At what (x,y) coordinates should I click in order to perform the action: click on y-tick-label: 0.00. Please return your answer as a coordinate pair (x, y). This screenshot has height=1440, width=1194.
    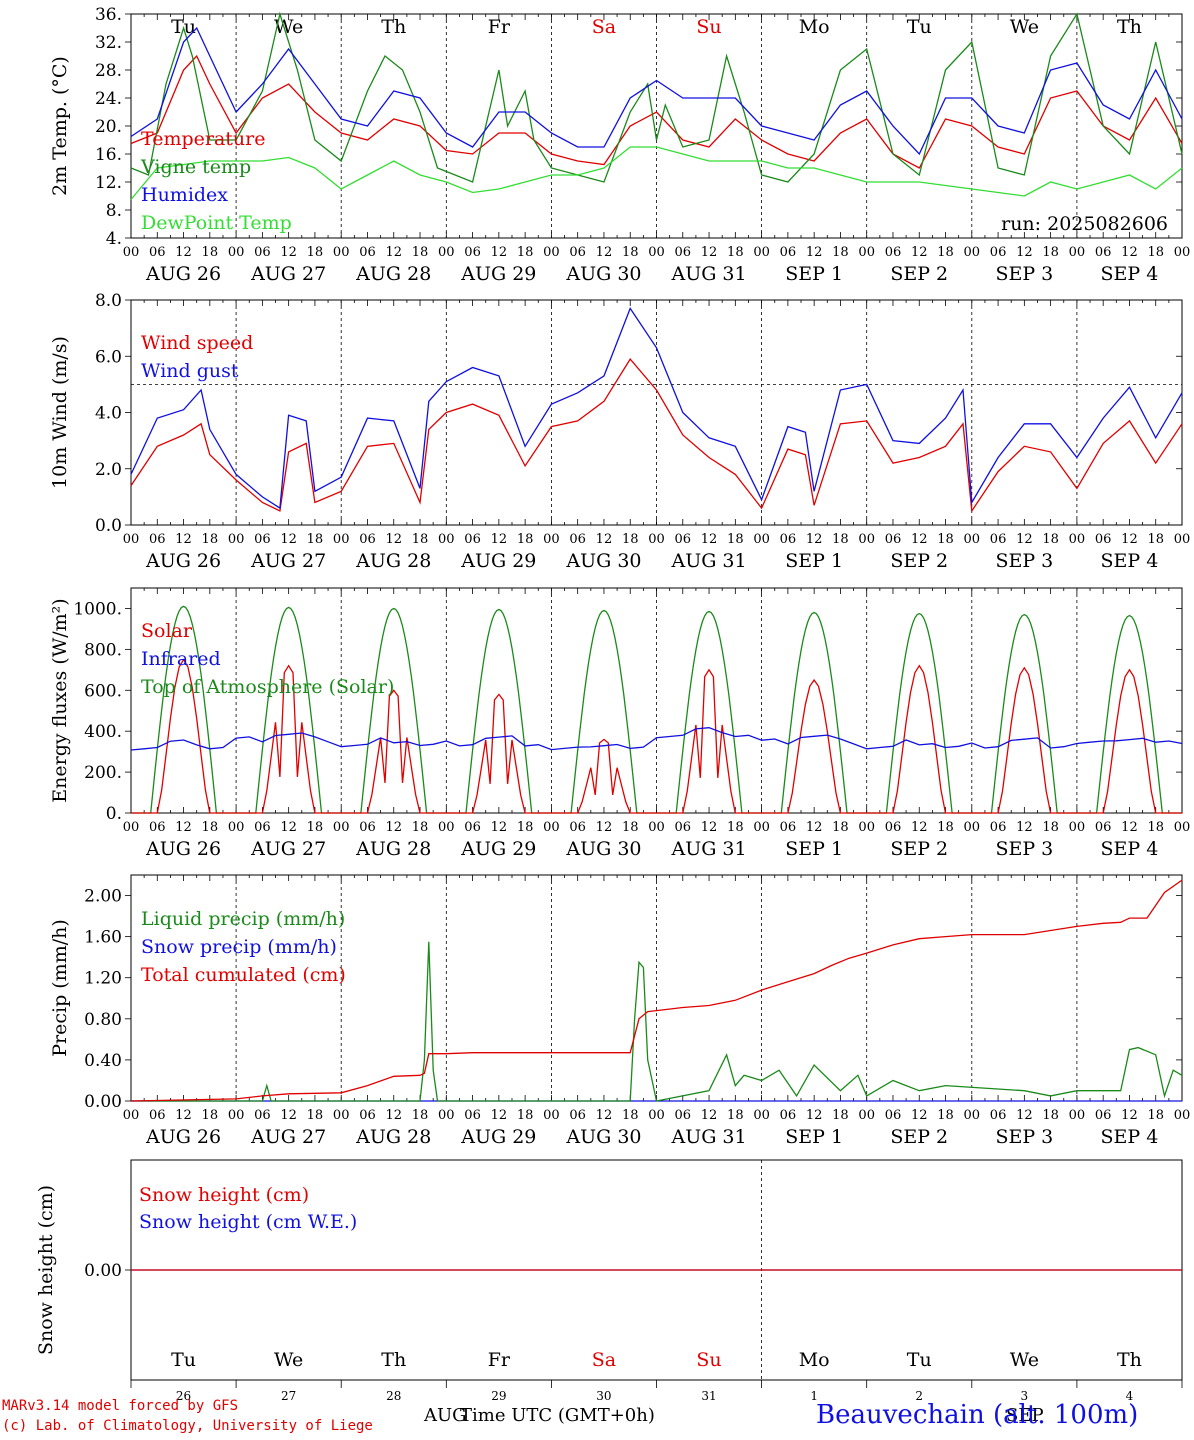
    Looking at the image, I should click on (103, 1271).